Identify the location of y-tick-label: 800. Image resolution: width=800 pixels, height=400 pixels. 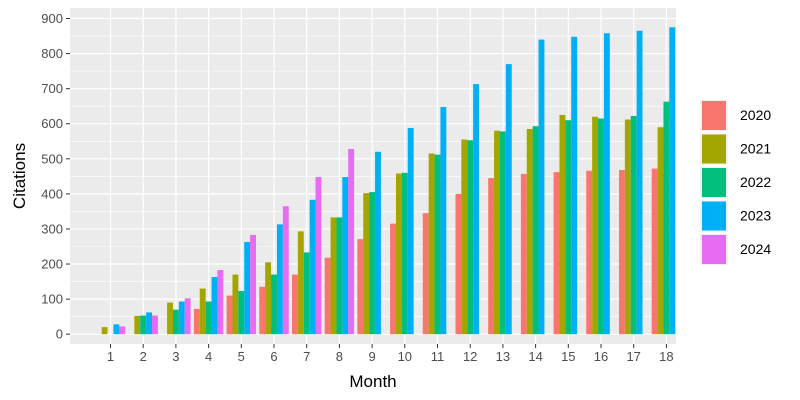
(52, 53).